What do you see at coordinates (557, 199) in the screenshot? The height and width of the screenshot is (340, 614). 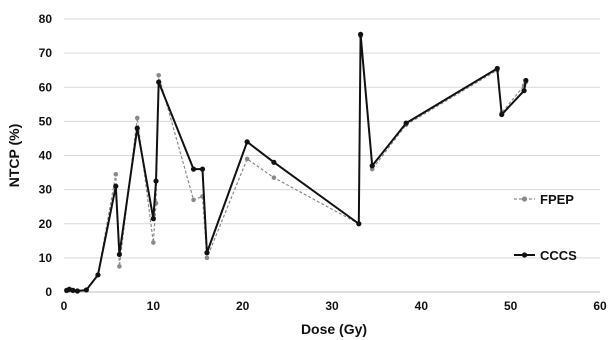 I see `legend-label-fpep: FPEP` at bounding box center [557, 199].